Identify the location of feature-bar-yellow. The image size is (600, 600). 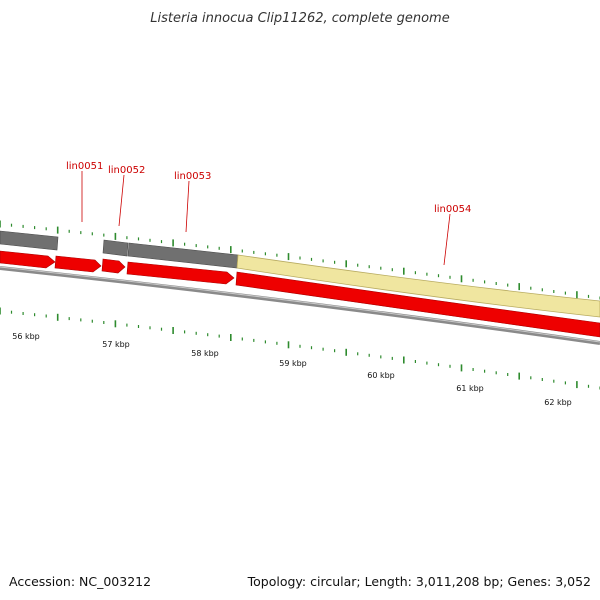
(418, 286).